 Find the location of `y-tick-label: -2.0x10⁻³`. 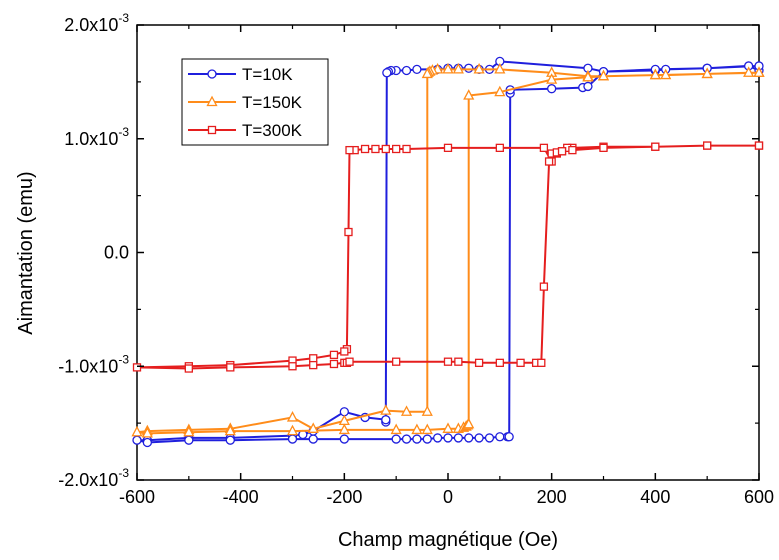

y-tick-label: -2.0x10⁻³ is located at coordinates (93, 478).